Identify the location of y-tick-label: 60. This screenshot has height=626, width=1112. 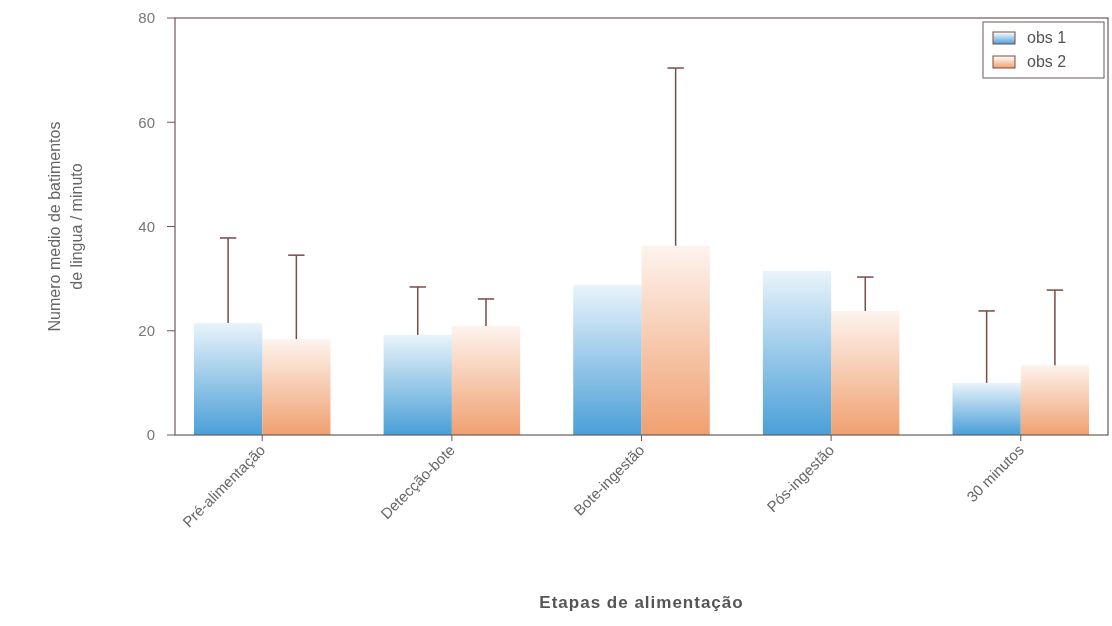
(146, 122).